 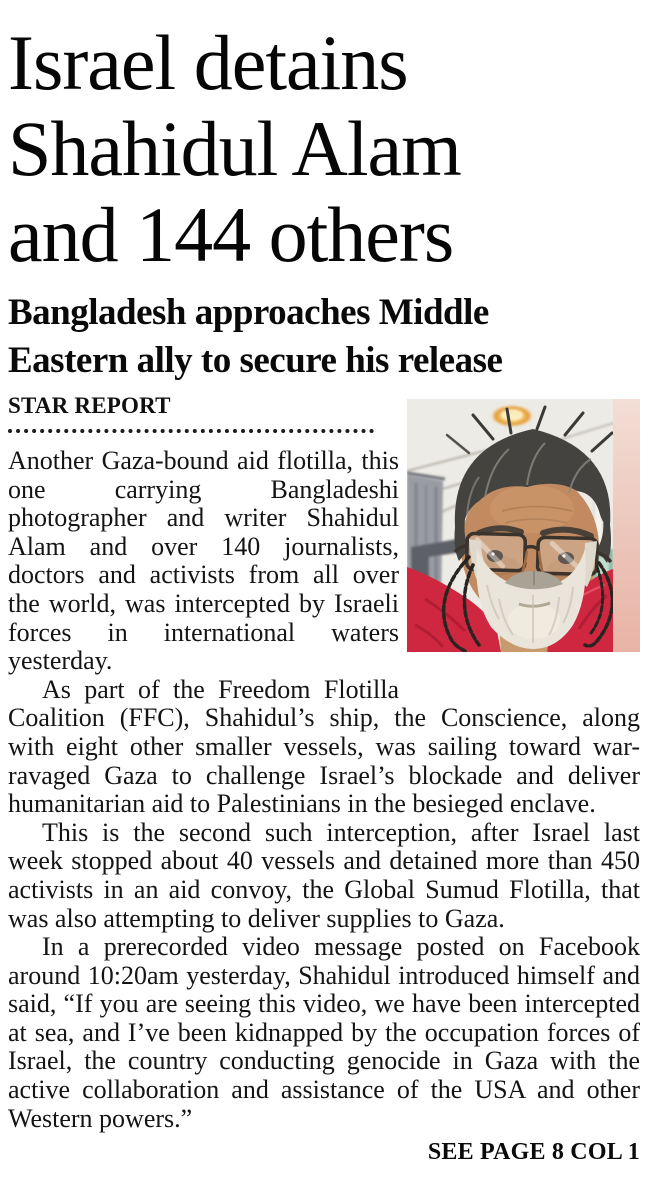 What do you see at coordinates (231, 234) in the screenshot?
I see `headline-line: and 144 others` at bounding box center [231, 234].